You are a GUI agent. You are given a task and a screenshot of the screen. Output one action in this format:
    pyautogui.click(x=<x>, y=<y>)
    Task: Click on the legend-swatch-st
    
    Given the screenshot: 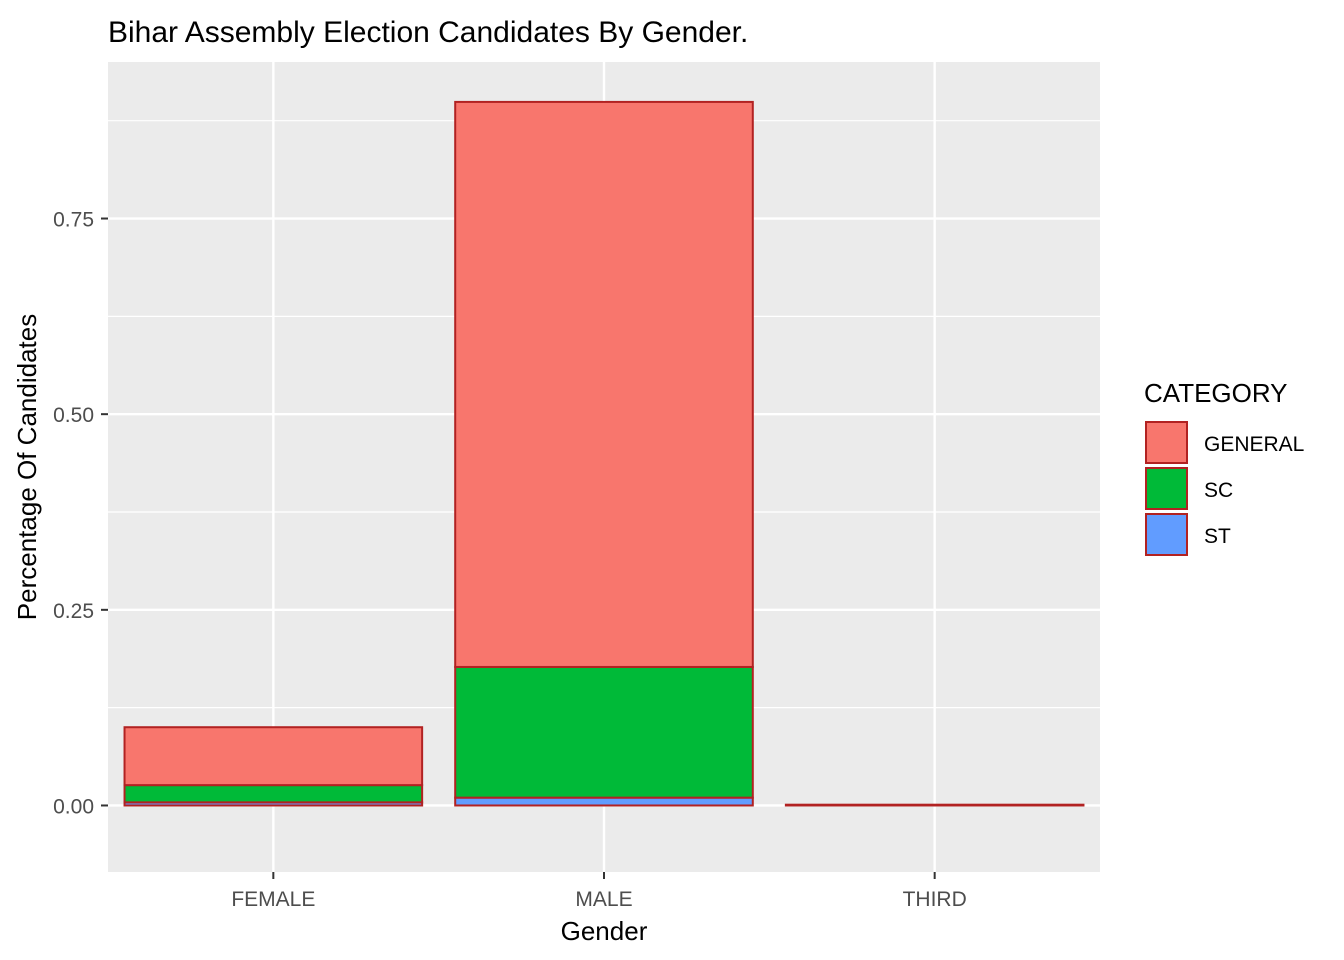 What is the action you would take?
    pyautogui.click(x=1166, y=534)
    